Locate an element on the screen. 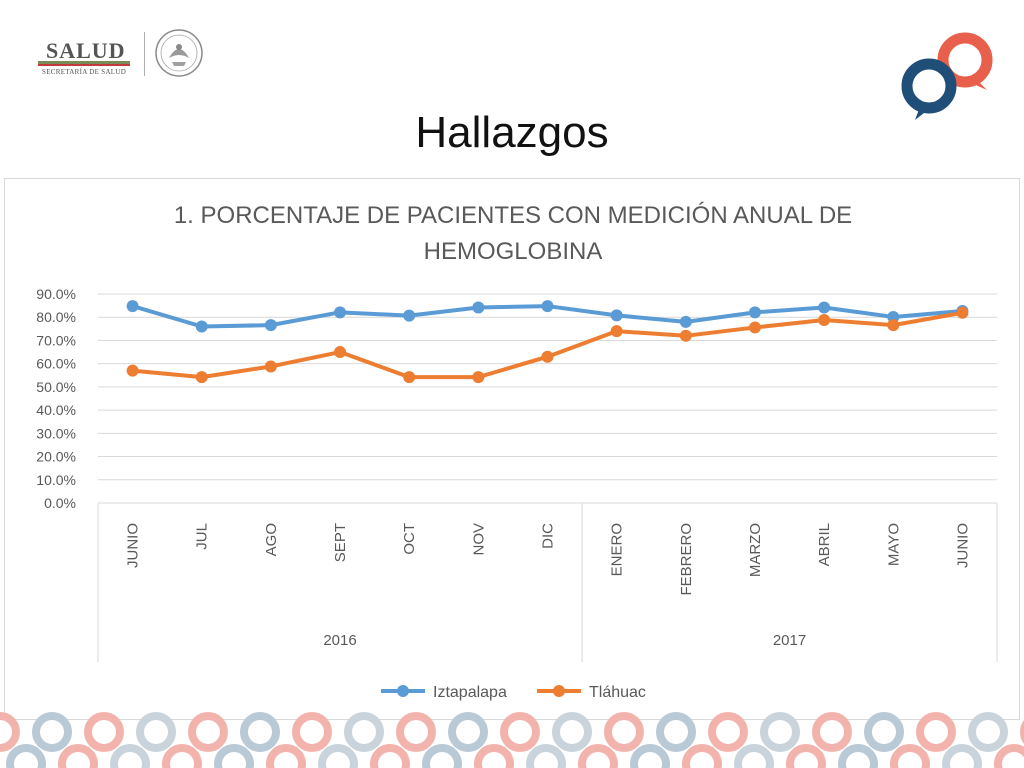 This screenshot has height=768, width=1024. salud-subtitle: SECRETARÍA DE SALUD is located at coordinates (84, 72).